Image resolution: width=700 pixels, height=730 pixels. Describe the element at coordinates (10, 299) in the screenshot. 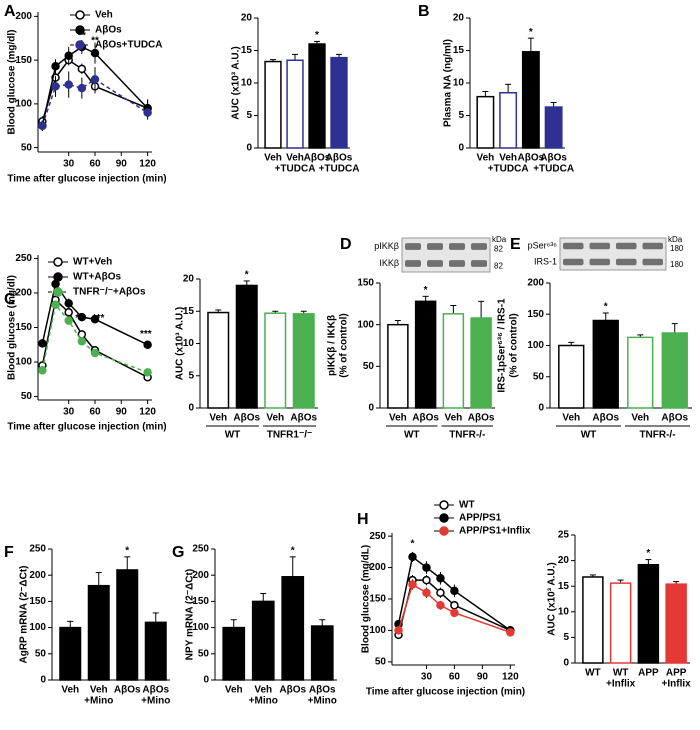

I see `panel-label: C` at that location.